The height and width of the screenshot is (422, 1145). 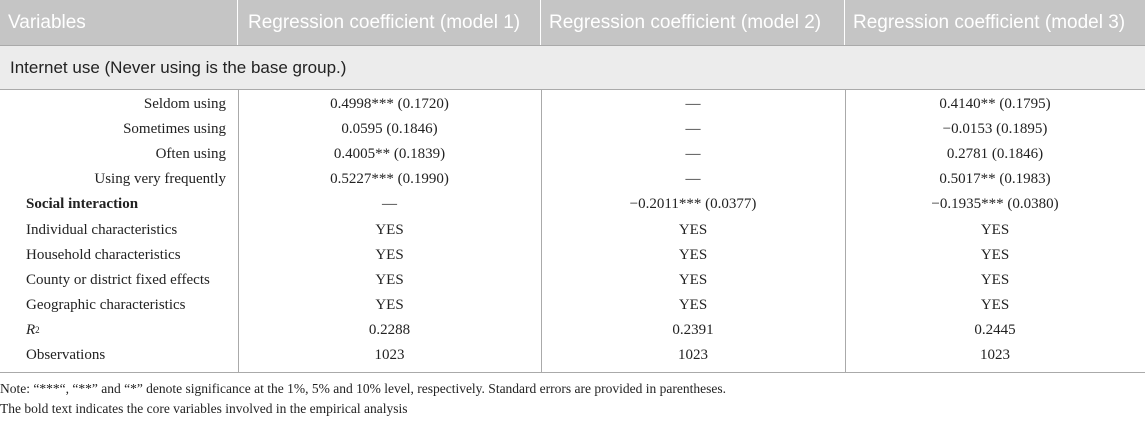 What do you see at coordinates (106, 304) in the screenshot?
I see `row-label: Geographic characteristics` at bounding box center [106, 304].